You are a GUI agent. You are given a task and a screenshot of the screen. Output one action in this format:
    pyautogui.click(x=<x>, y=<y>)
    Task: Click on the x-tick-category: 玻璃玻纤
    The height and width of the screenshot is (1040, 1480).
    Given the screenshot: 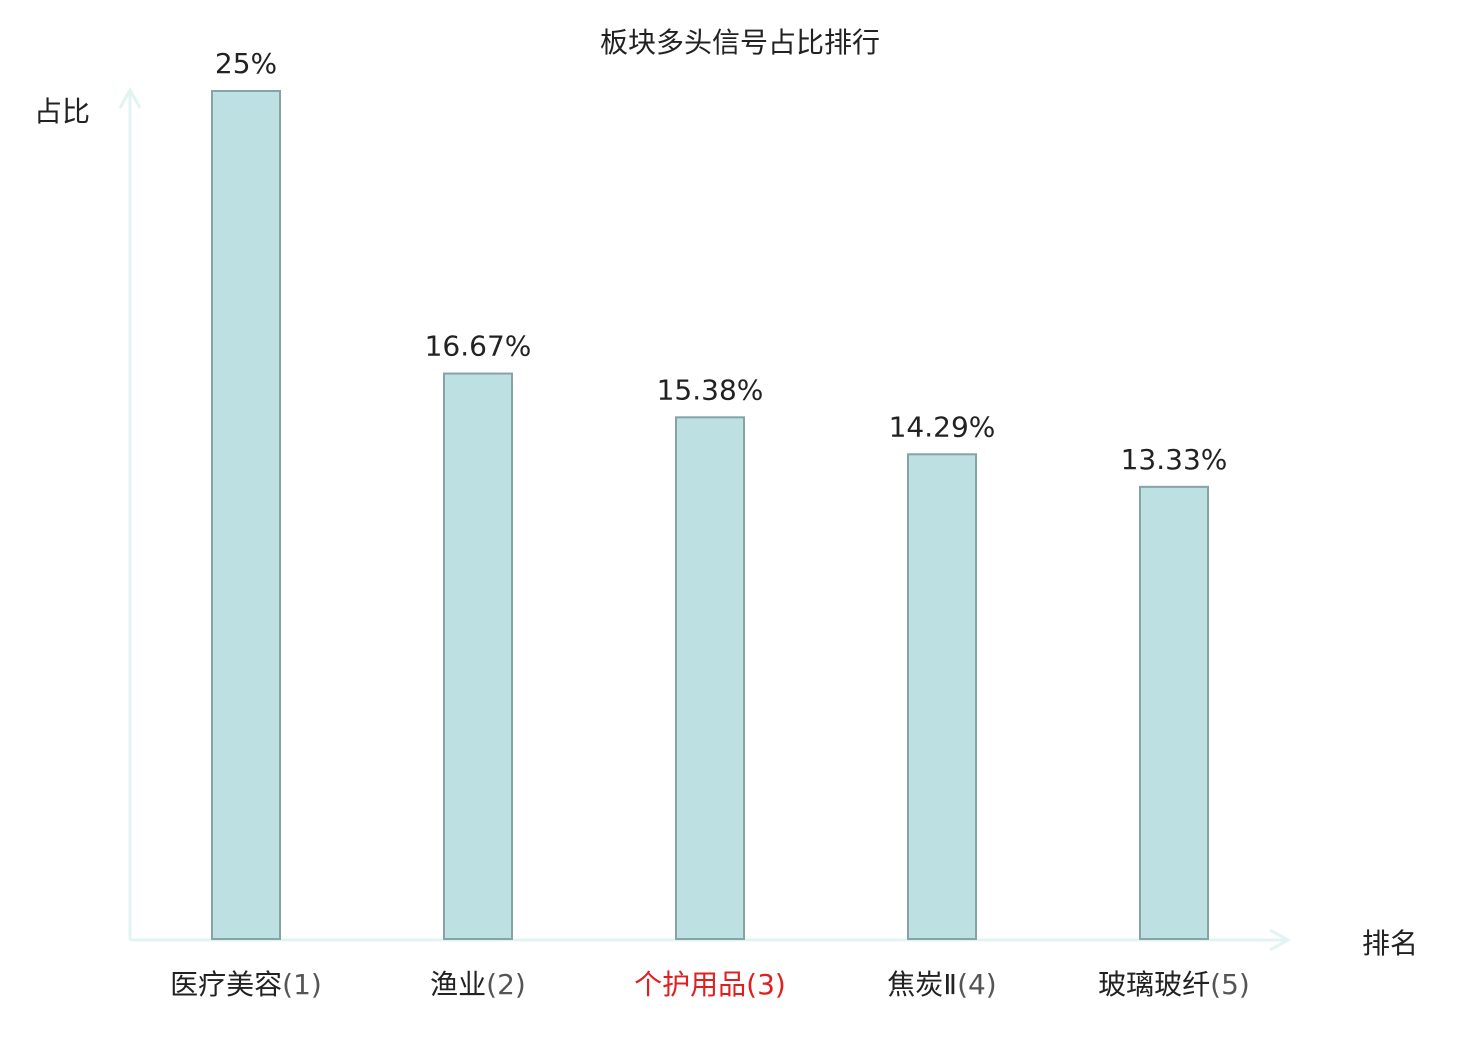 What is the action you would take?
    pyautogui.click(x=1154, y=984)
    